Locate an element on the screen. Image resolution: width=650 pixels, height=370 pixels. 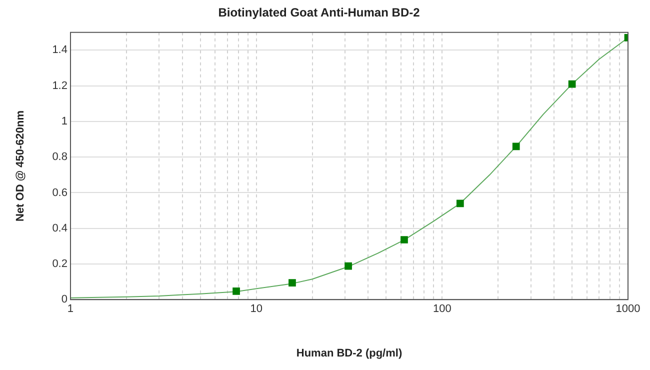
x-tick-label: 1000 is located at coordinates (628, 309).